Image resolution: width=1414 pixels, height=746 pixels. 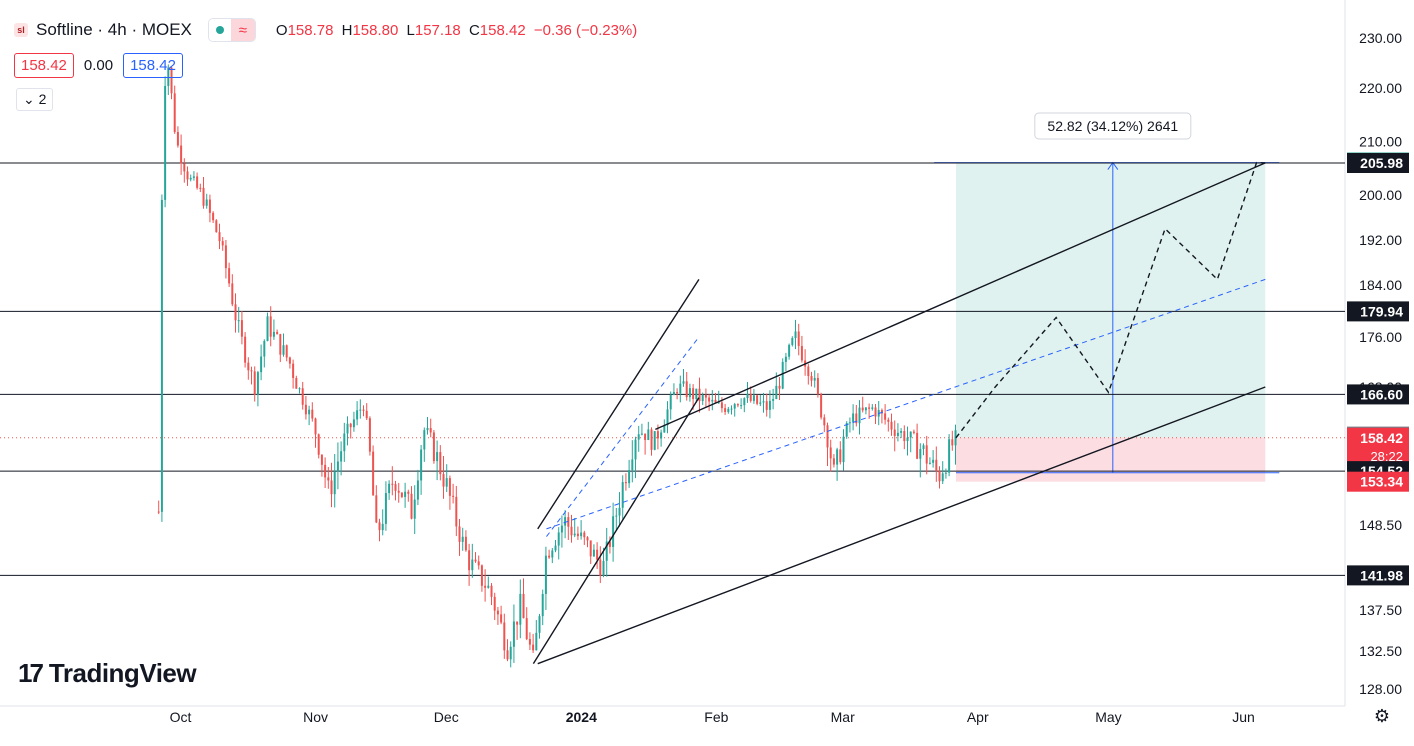 What do you see at coordinates (242, 30) in the screenshot?
I see `data-problem-icon: ≈` at bounding box center [242, 30].